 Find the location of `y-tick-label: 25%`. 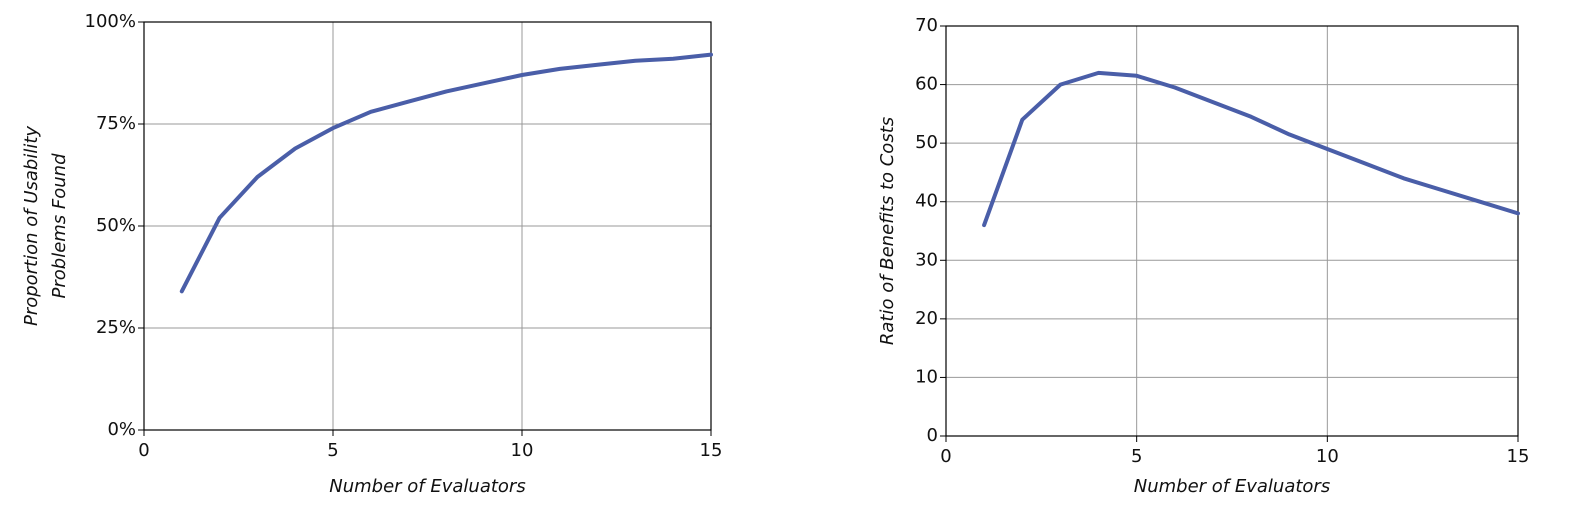

y-tick-label: 25% is located at coordinates (116, 327).